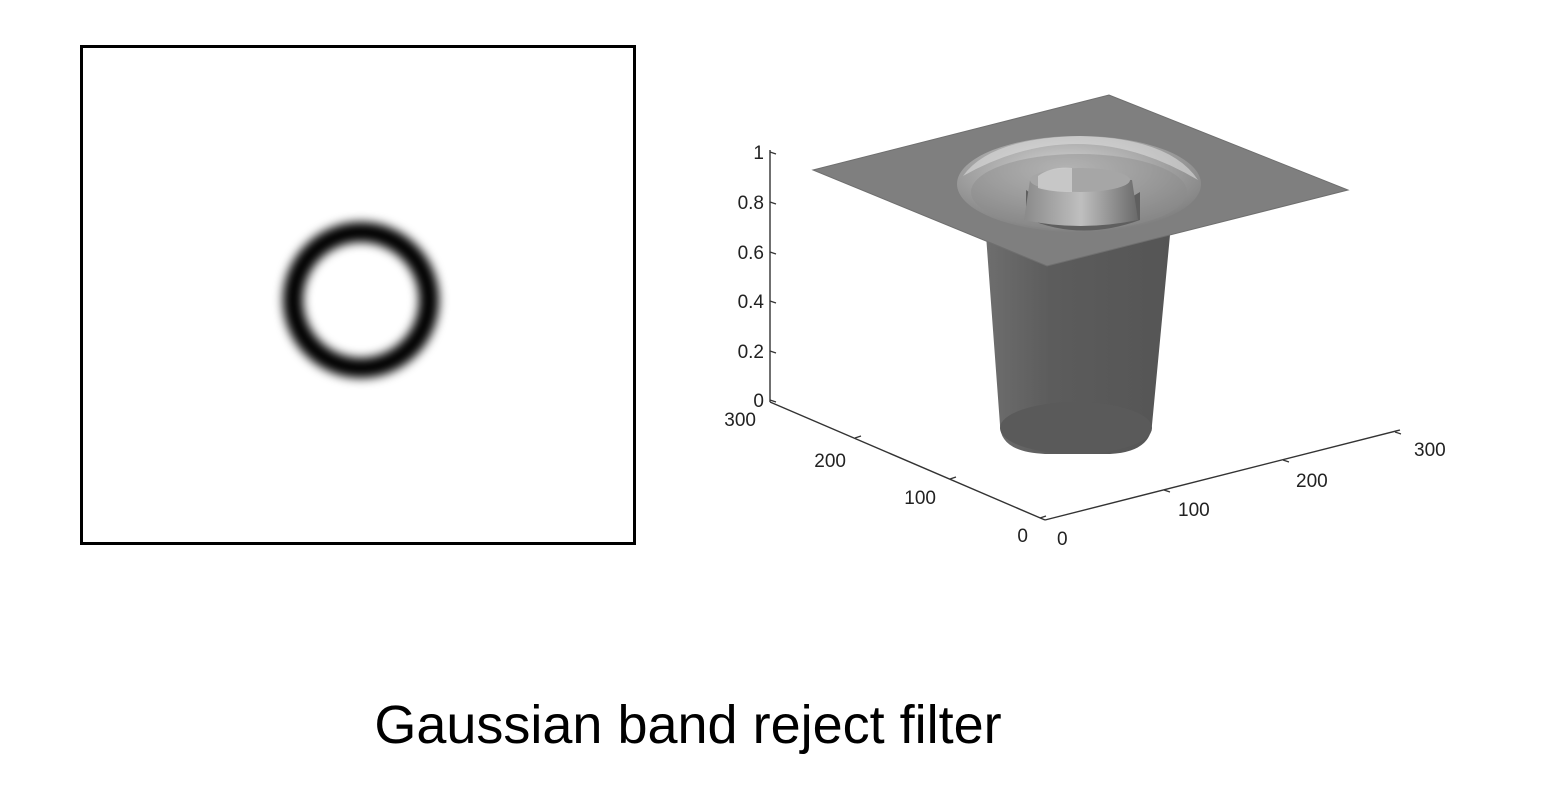 The width and height of the screenshot is (1554, 794). I want to click on left-axis-tick-label: 300, so click(740, 420).